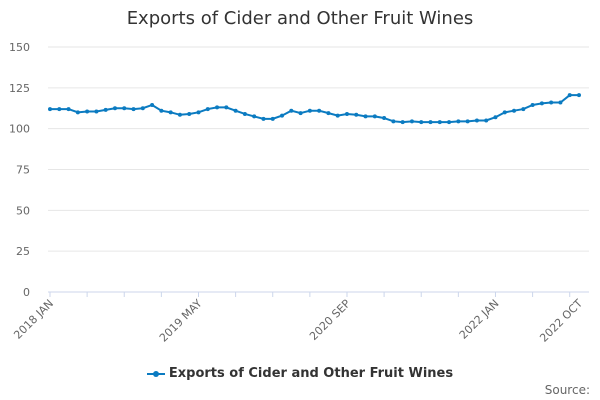 This screenshot has width=600, height=400. I want to click on x-tick-label: 2019 MAY, so click(181, 321).